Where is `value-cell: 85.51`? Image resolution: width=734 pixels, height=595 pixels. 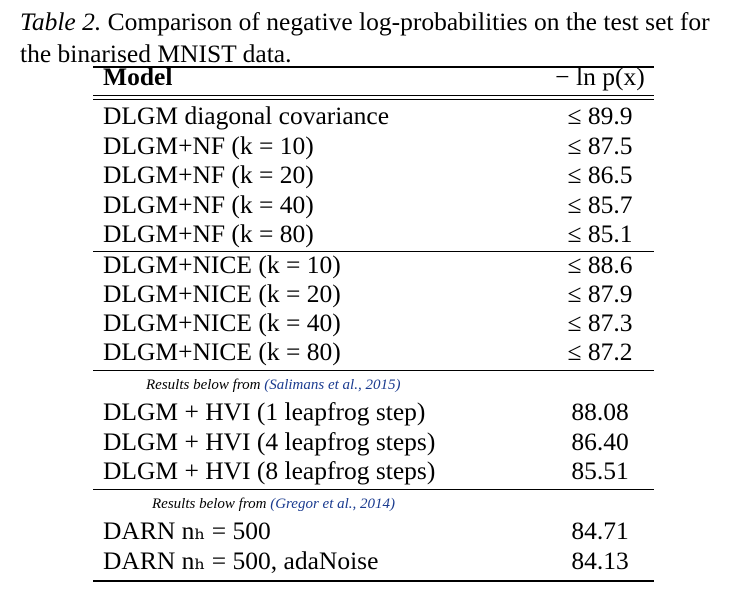
value-cell: 85.51 is located at coordinates (600, 470).